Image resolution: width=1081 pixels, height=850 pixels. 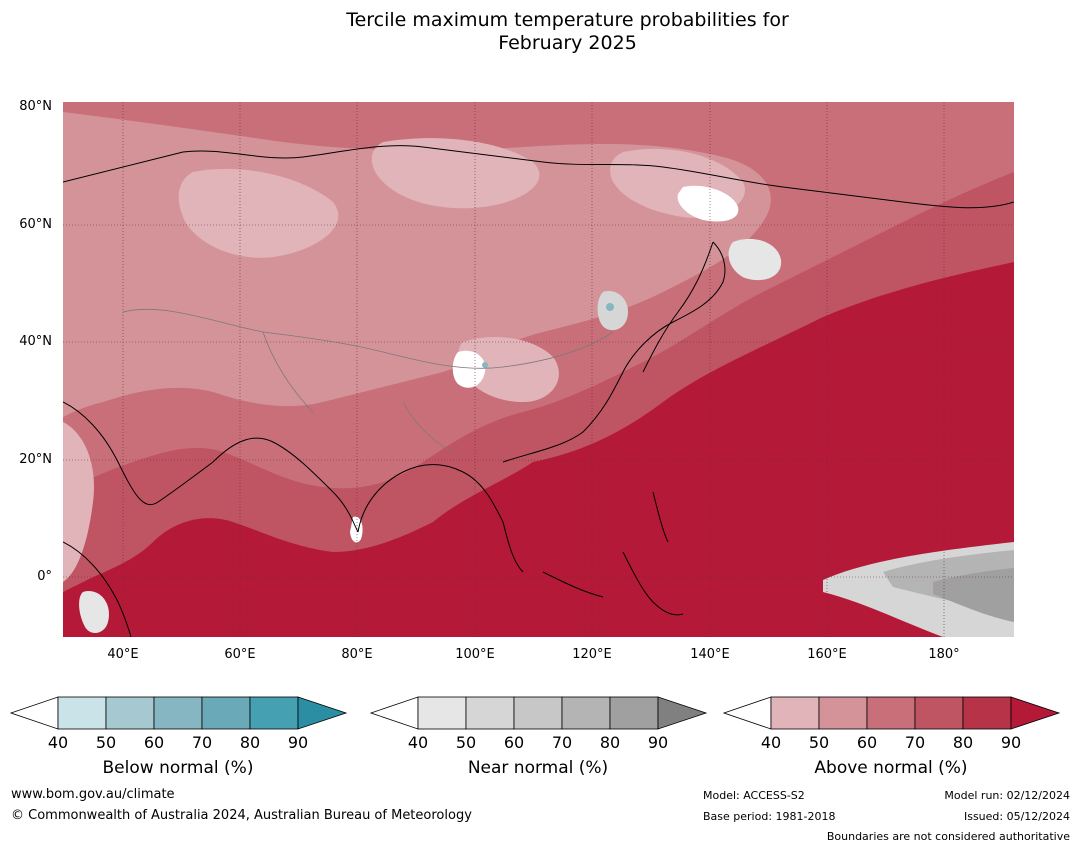 What do you see at coordinates (827, 654) in the screenshot?
I see `lon-label-160e: 160°E` at bounding box center [827, 654].